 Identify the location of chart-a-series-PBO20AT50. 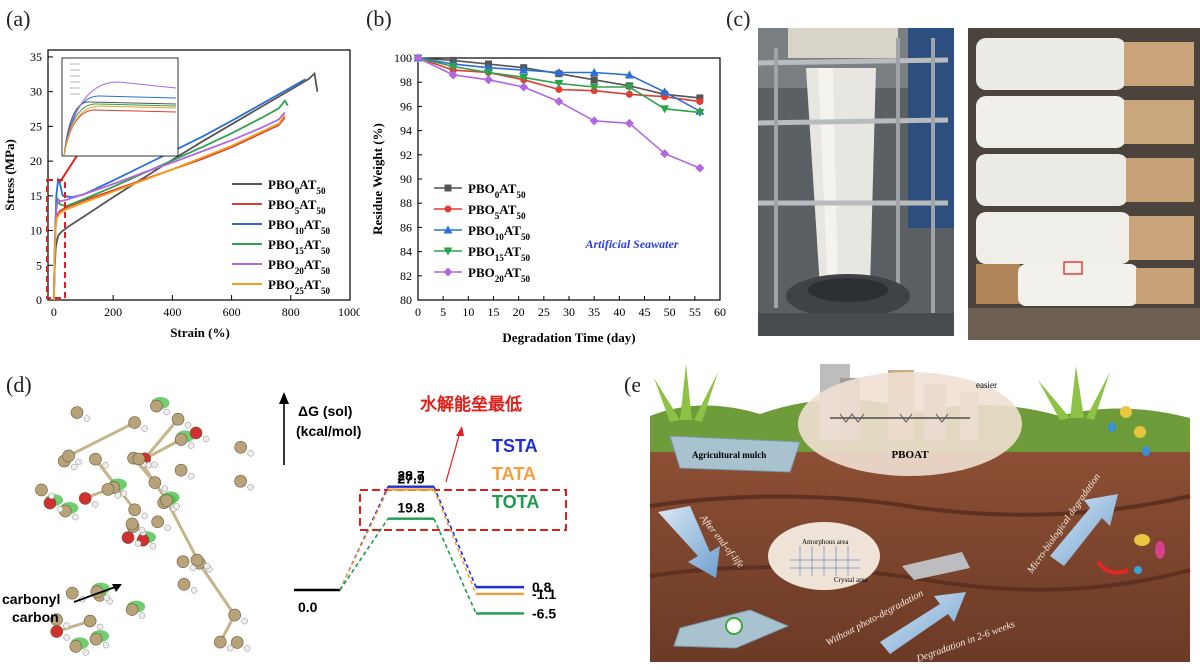
(169, 206).